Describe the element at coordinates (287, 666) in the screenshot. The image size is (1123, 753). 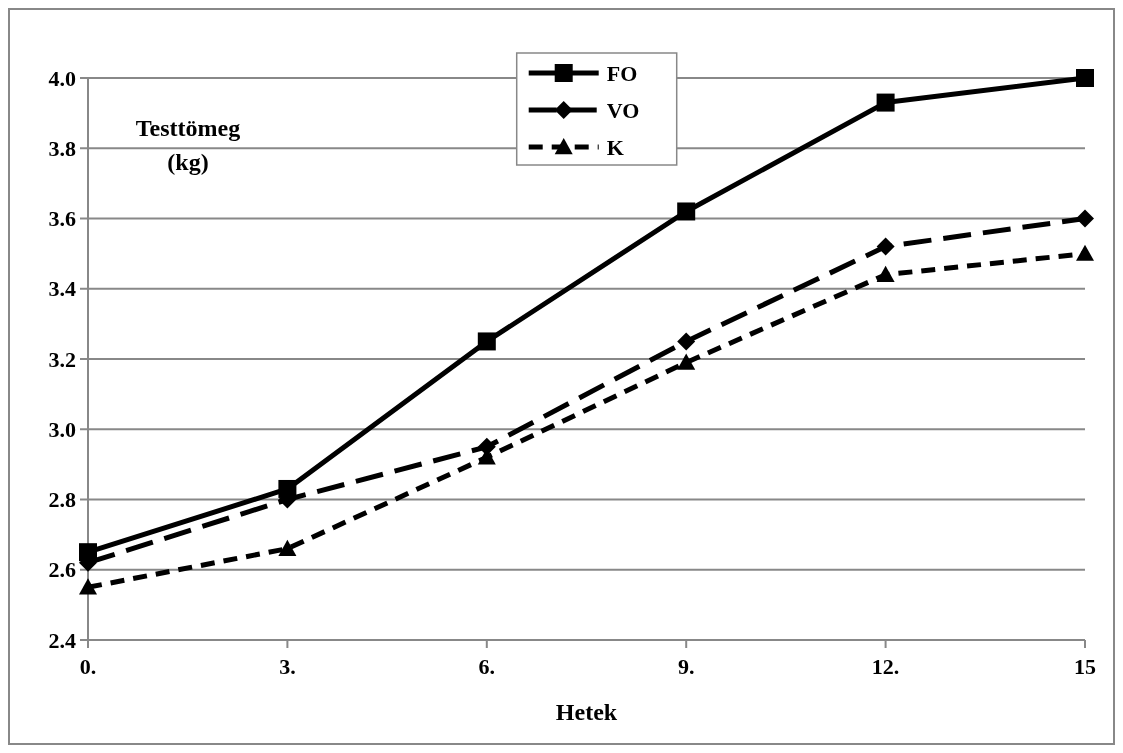
I see `x-tick-label: 3.` at that location.